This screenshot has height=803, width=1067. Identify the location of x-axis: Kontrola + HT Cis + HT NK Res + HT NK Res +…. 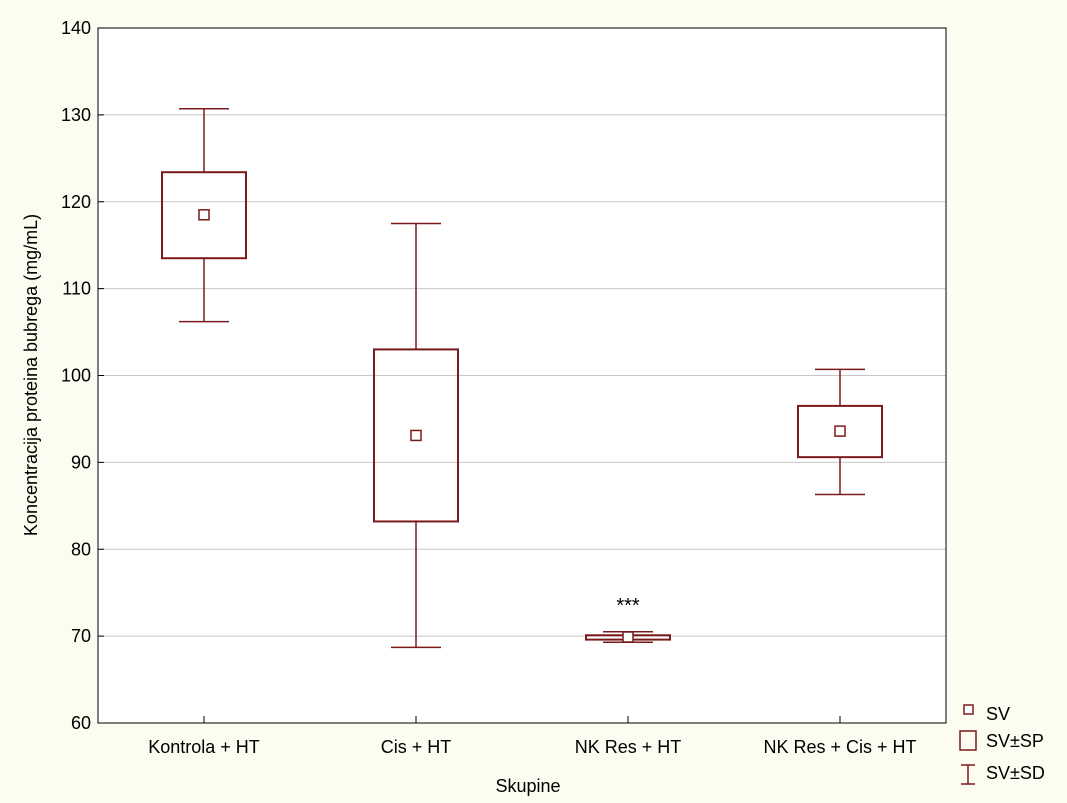
(532, 736).